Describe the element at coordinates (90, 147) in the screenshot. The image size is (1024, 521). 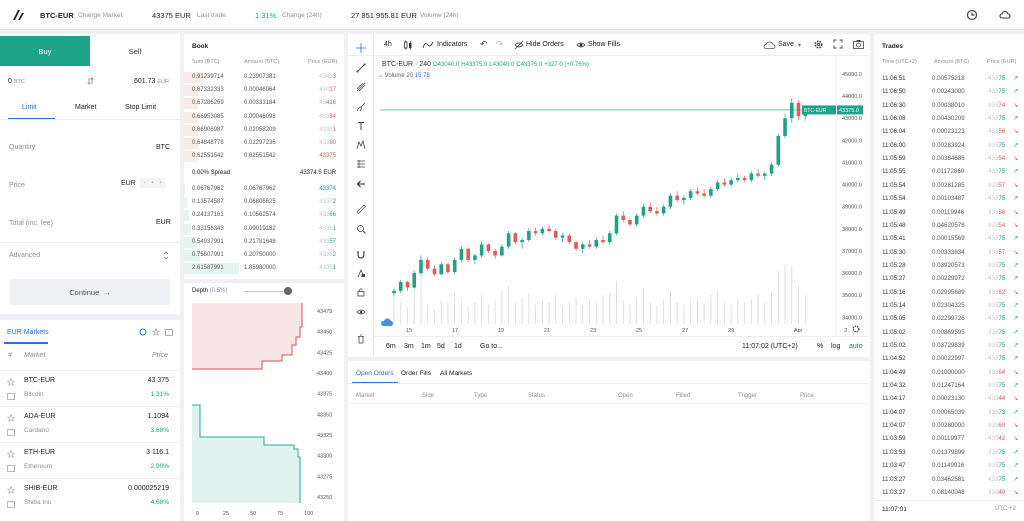
I see `quantity-input` at that location.